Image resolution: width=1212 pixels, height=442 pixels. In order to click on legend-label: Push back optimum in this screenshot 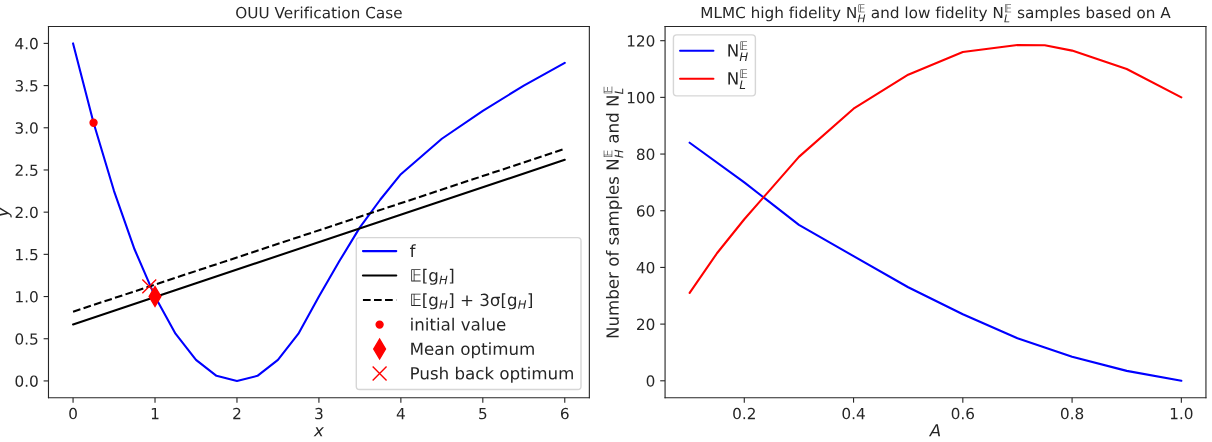, I will do `click(492, 374)`.